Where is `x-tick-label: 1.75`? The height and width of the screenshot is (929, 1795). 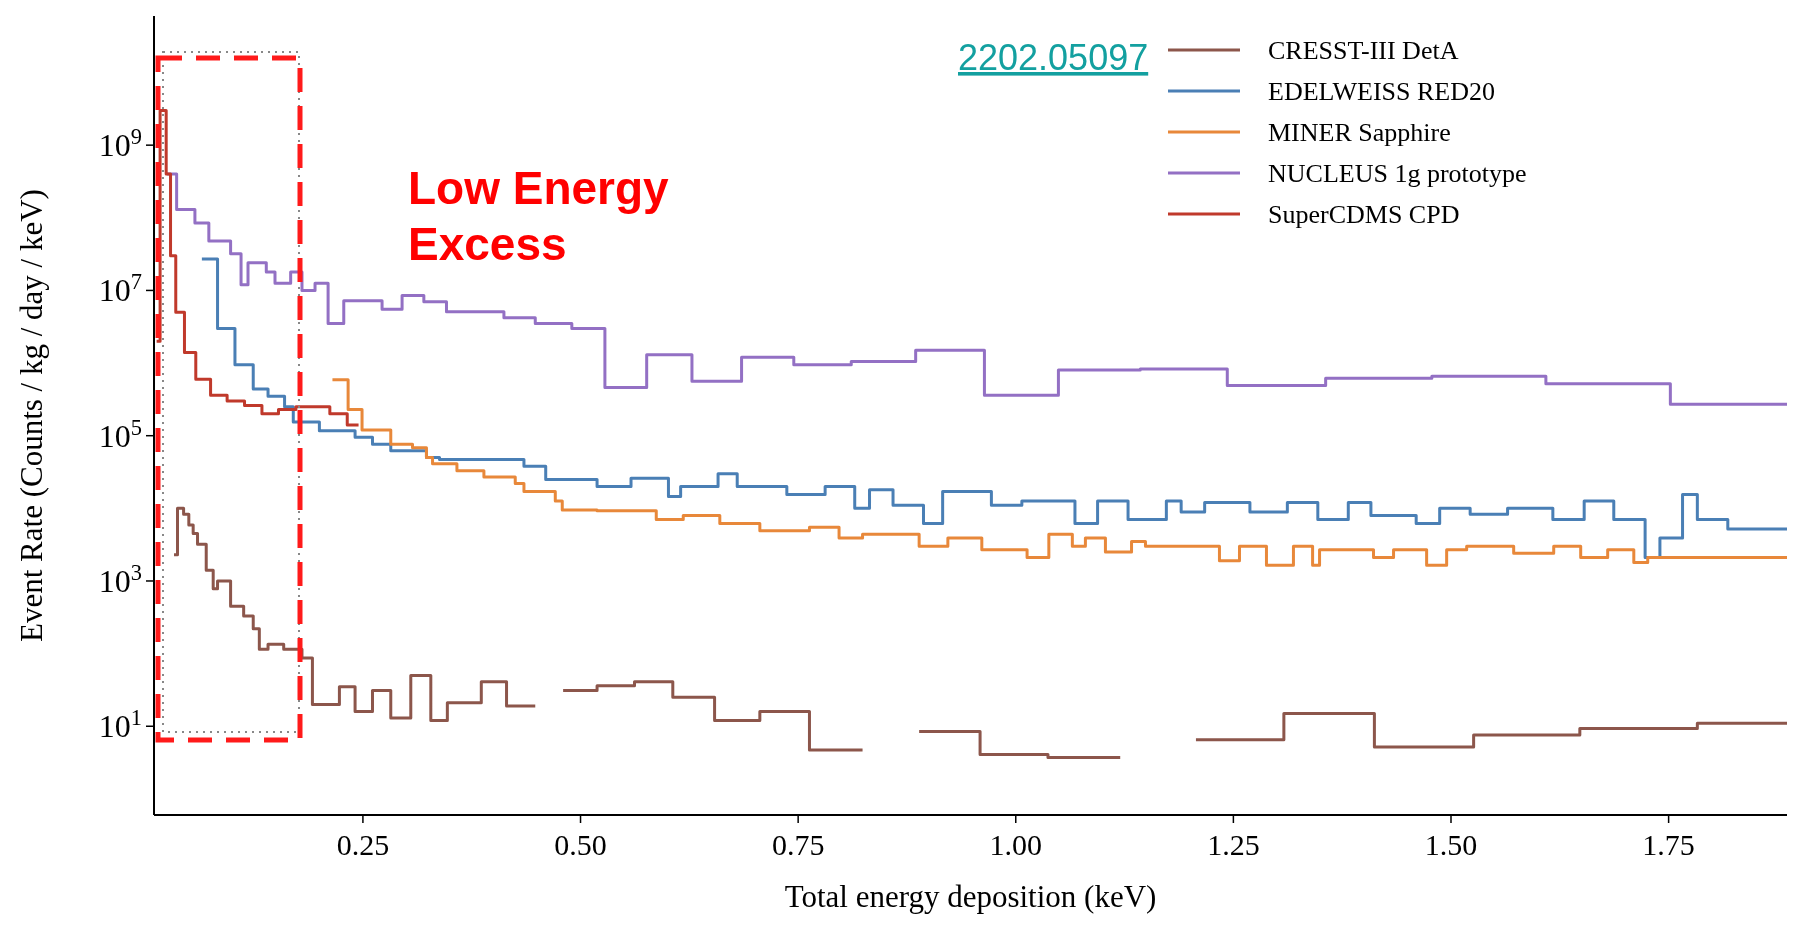
x-tick-label: 1.75 is located at coordinates (1668, 844).